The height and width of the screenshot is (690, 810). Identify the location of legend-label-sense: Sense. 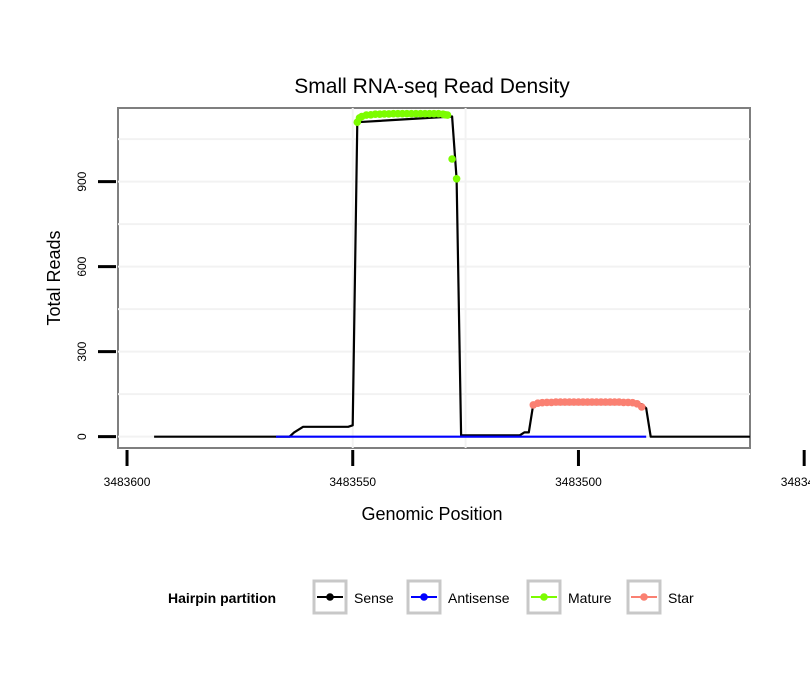
(374, 598).